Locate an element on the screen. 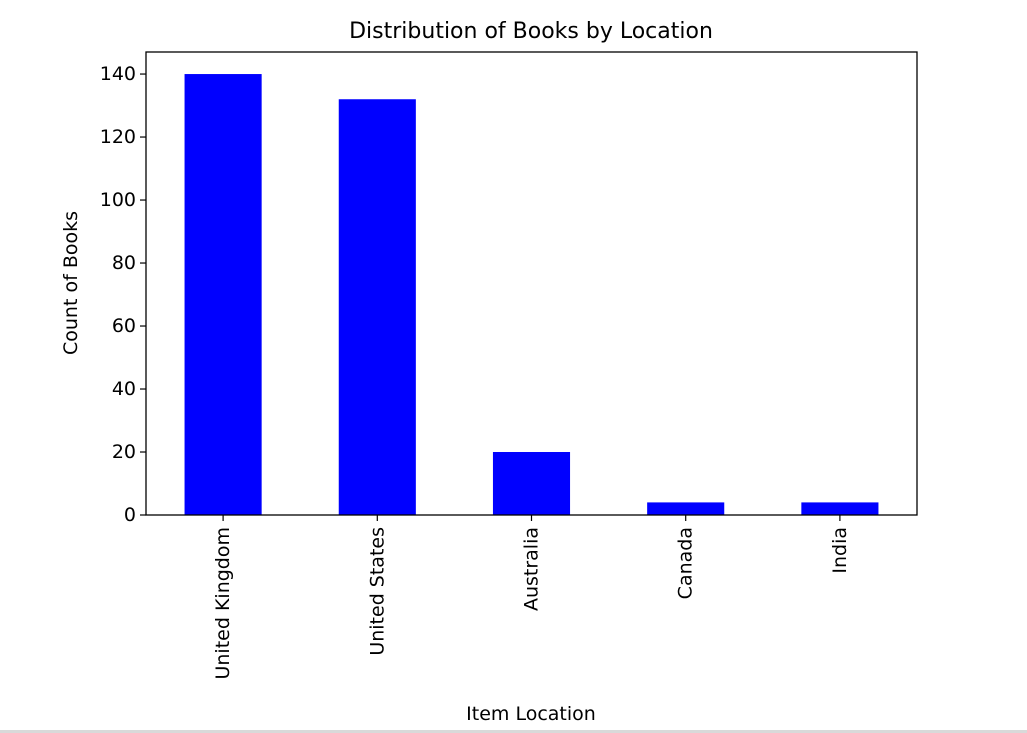 The width and height of the screenshot is (1027, 733). bar-canada is located at coordinates (686, 508).